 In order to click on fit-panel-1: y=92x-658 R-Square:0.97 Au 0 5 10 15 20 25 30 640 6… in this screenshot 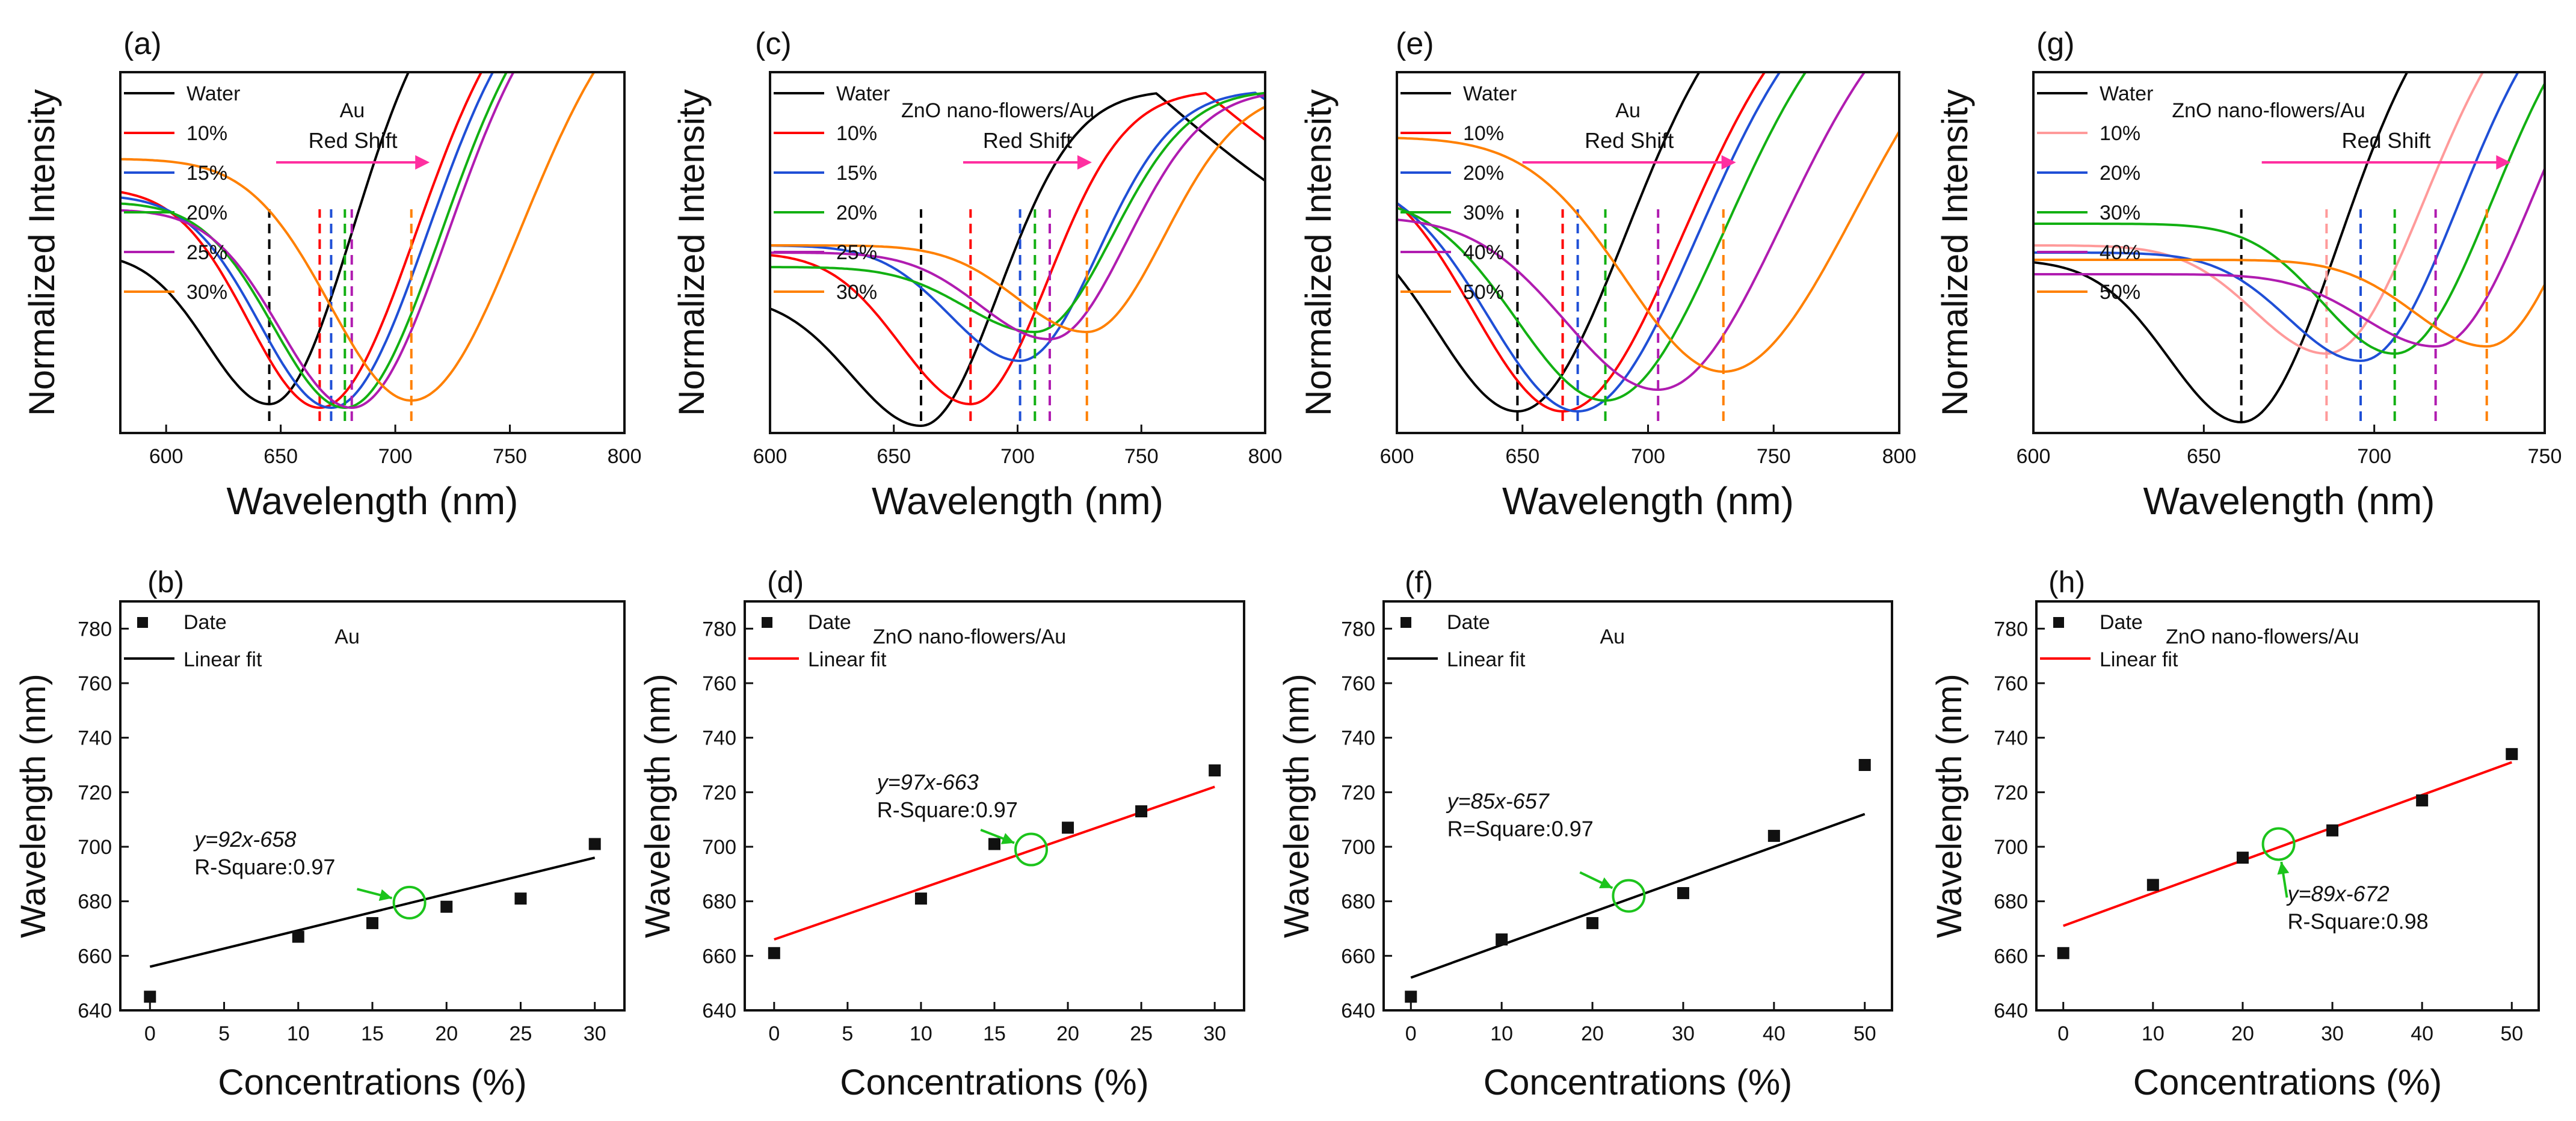, I will do `click(320, 833)`.